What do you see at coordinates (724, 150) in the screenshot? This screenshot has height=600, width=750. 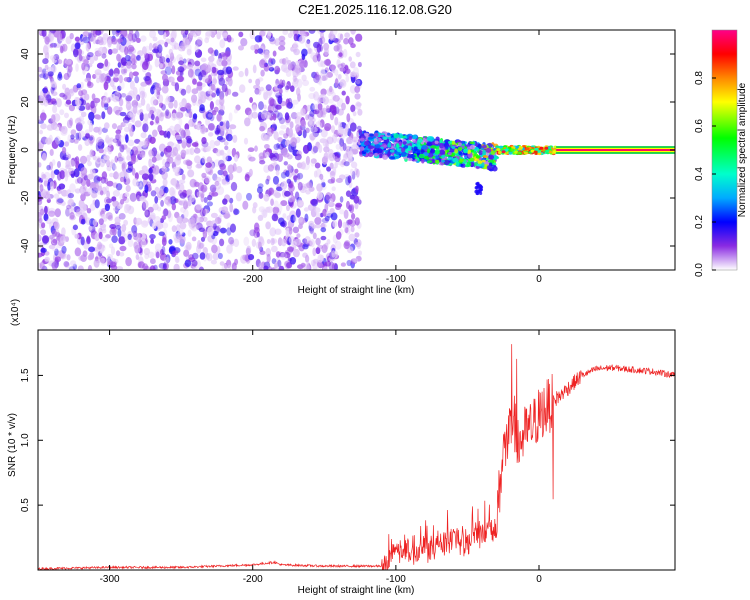 I see `colorbar-gradient` at bounding box center [724, 150].